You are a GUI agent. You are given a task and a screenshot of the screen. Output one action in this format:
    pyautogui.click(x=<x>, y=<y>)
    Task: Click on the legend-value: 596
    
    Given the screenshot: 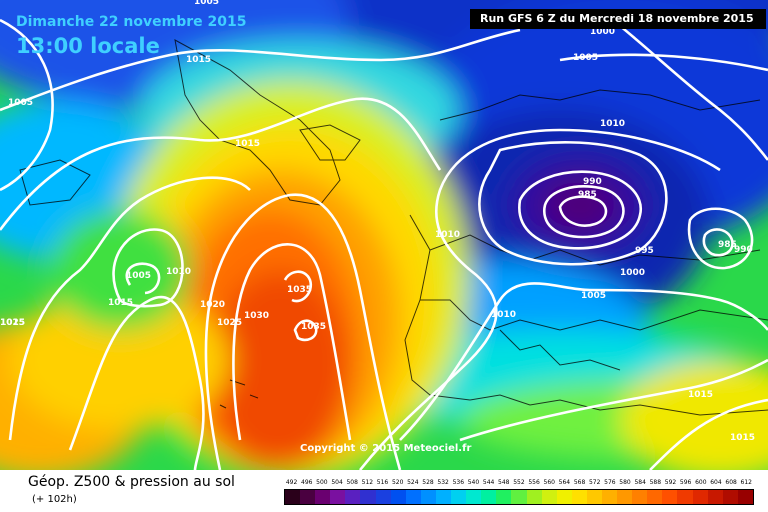 What is the action you would take?
    pyautogui.click(x=685, y=482)
    